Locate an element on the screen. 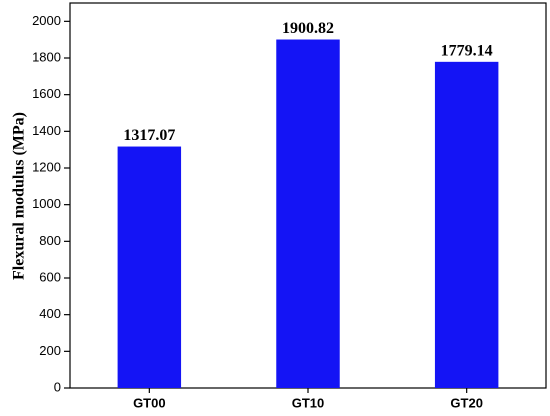 This screenshot has height=416, width=550. value-label: 1779.14 is located at coordinates (467, 50).